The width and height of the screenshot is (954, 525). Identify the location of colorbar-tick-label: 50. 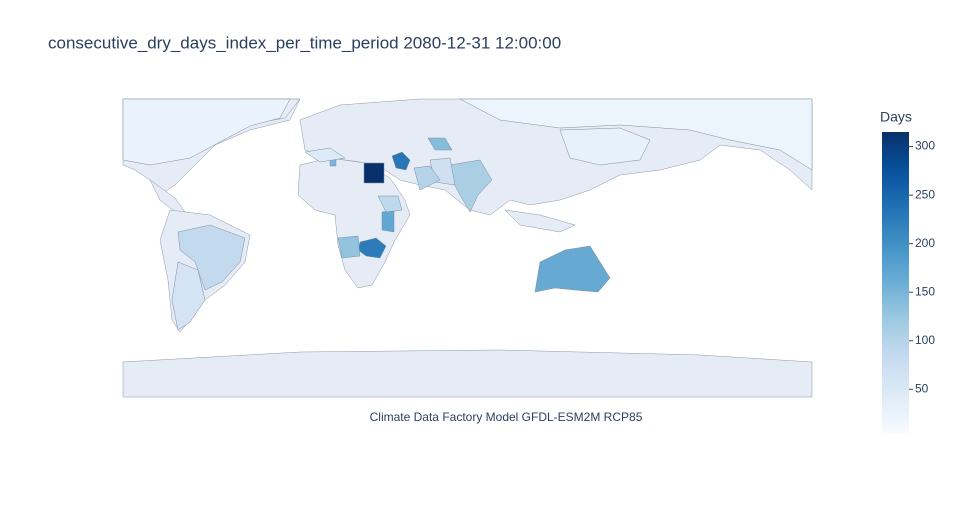
(922, 388).